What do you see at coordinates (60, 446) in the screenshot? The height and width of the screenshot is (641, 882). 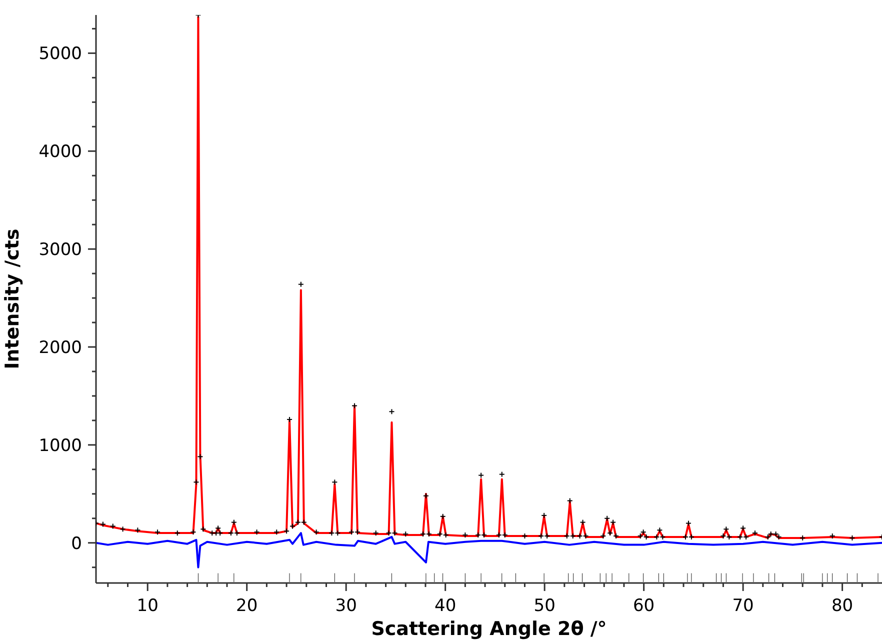 I see `y-tick-label: 1000` at bounding box center [60, 446].